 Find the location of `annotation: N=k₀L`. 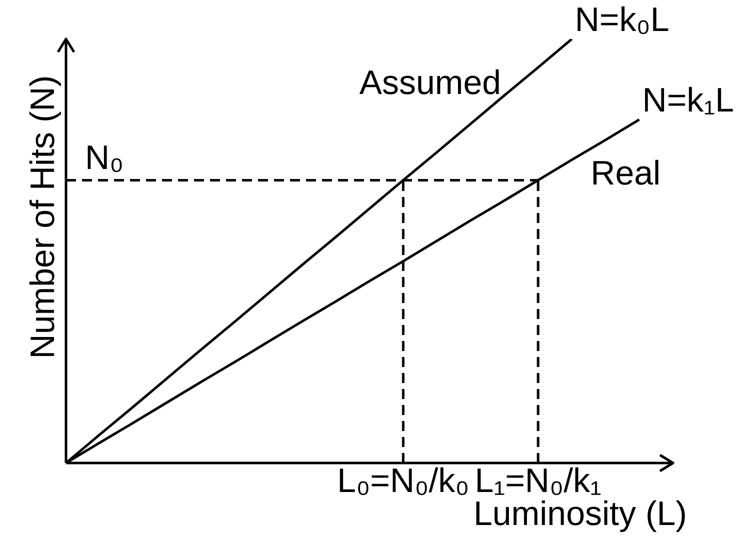

annotation: N=k₀L is located at coordinates (622, 20).